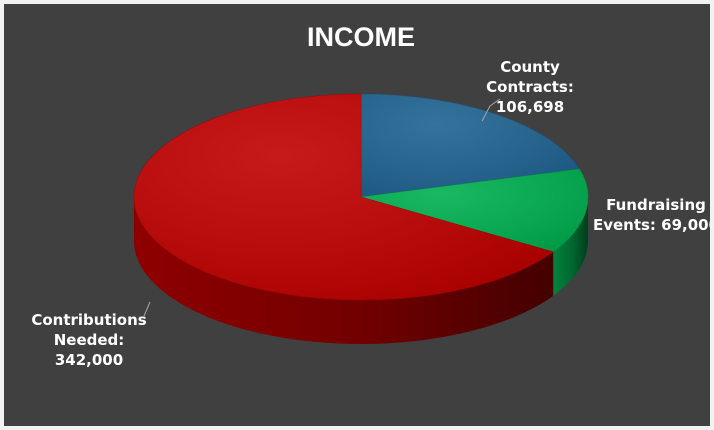 The height and width of the screenshot is (430, 714). What do you see at coordinates (474, 210) in the screenshot?
I see `slice-fundraising-events-shine` at bounding box center [474, 210].